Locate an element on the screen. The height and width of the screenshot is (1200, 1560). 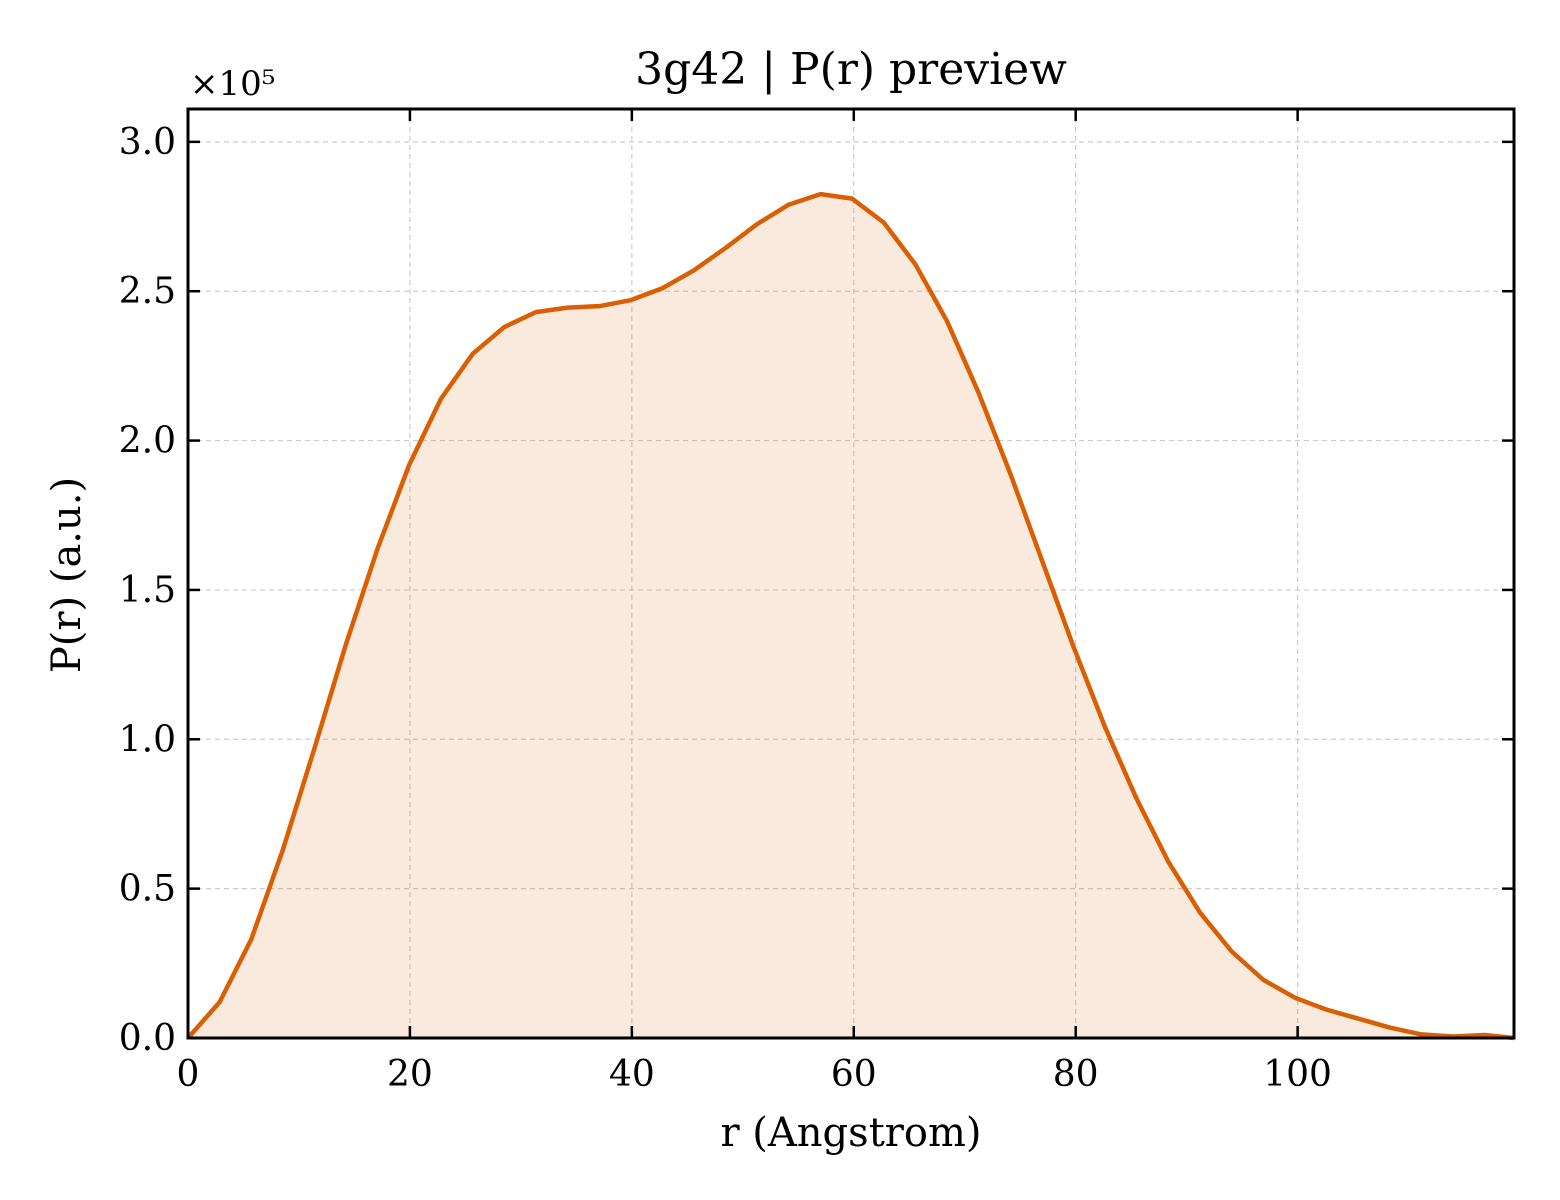
x-tick-label: 60 is located at coordinates (854, 1074).